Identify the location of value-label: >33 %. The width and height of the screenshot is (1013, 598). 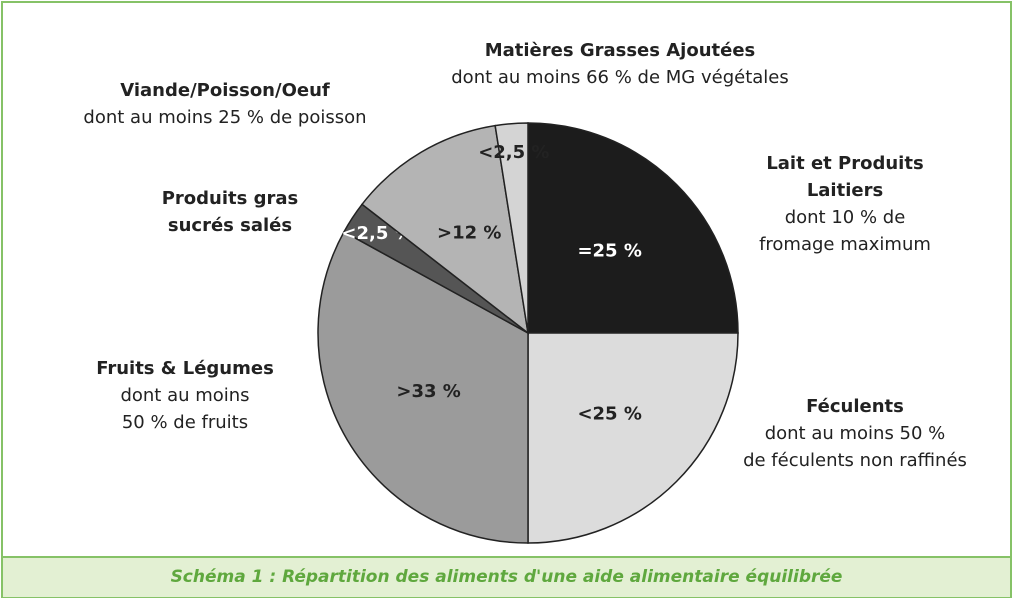
(428, 391).